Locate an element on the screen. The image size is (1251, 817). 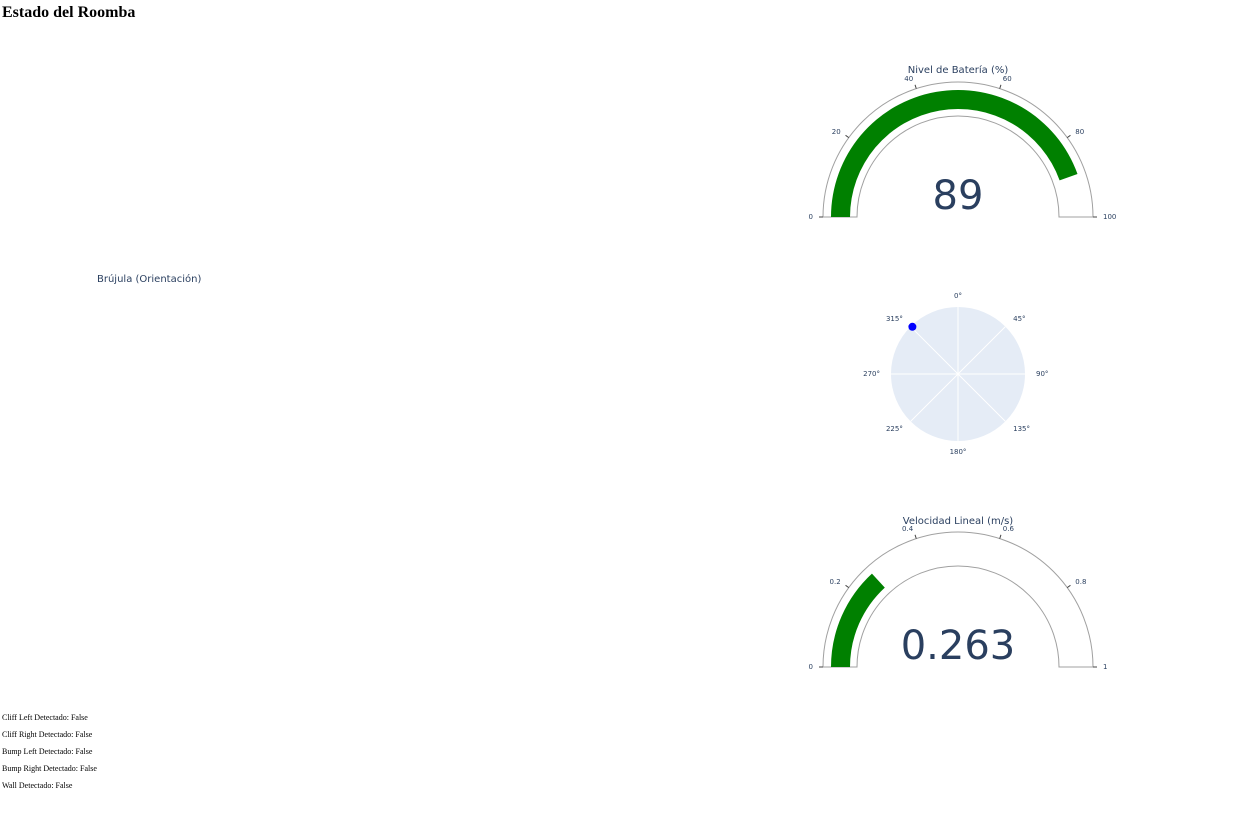
gauge-tick-label: 20 is located at coordinates (836, 132).